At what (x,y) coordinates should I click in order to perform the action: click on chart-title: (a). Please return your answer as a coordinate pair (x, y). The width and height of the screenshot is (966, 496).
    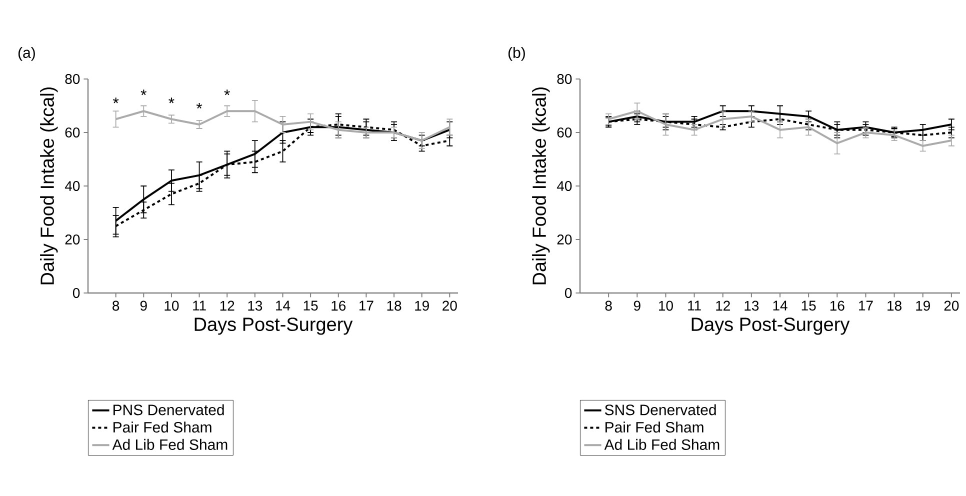
    Looking at the image, I should click on (26, 53).